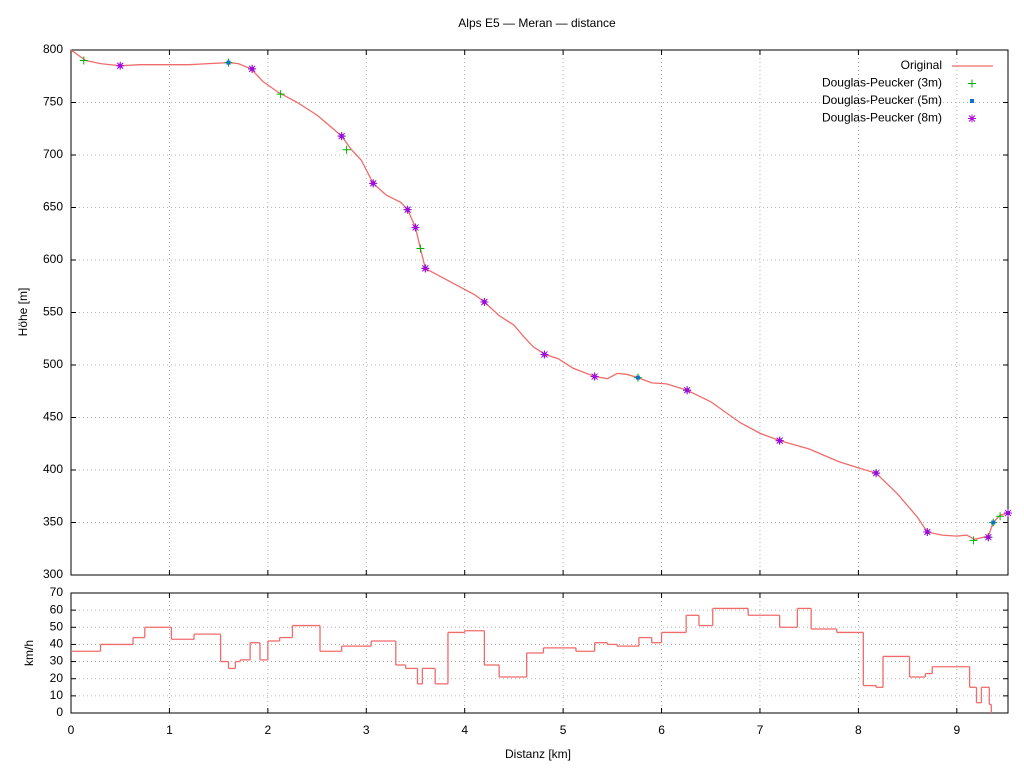  What do you see at coordinates (921, 65) in the screenshot?
I see `legend-label: Original` at bounding box center [921, 65].